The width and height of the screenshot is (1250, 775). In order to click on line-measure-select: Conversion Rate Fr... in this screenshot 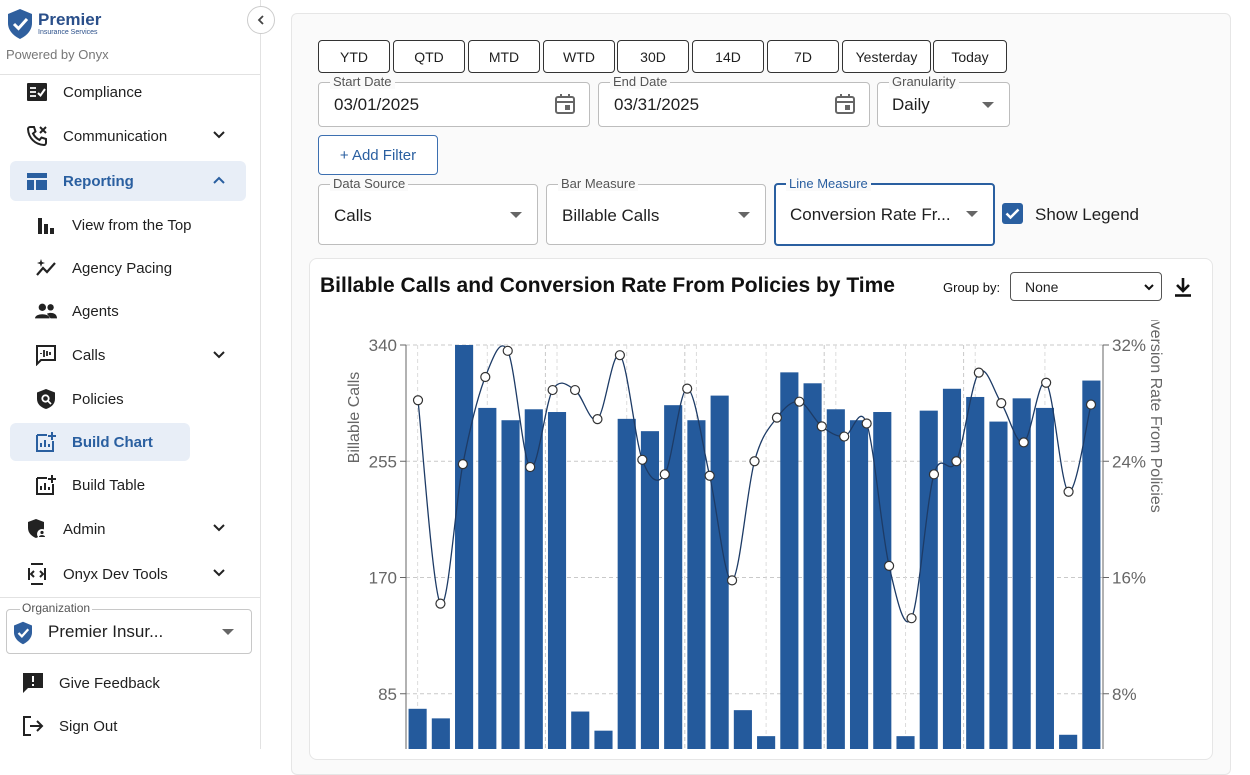, I will do `click(884, 214)`.